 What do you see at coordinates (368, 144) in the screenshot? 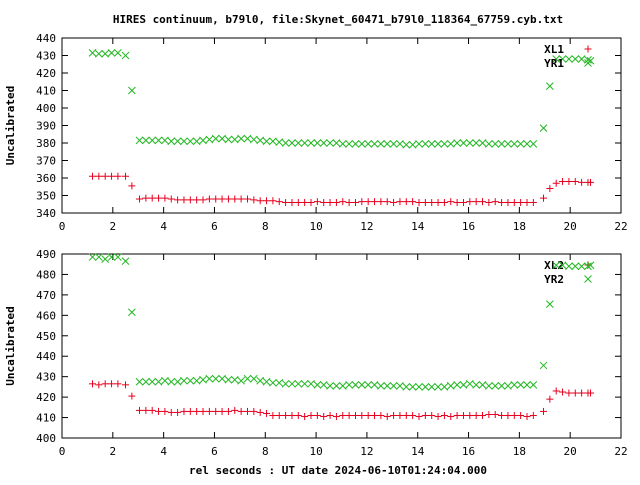
I see `data-point-yr1-43-d2` at bounding box center [368, 144].